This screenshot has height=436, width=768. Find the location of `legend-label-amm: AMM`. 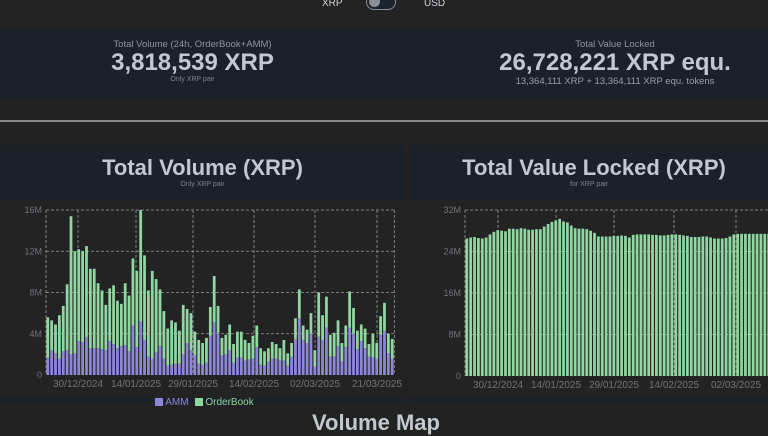

legend-label-amm: AMM is located at coordinates (177, 402).